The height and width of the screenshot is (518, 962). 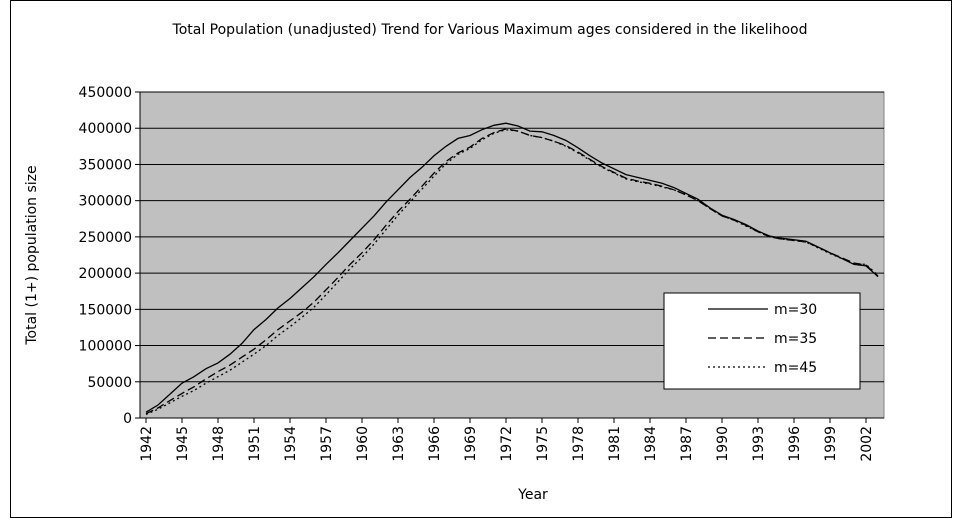 I want to click on legend: m=30 m=35 m=45, so click(x=762, y=341).